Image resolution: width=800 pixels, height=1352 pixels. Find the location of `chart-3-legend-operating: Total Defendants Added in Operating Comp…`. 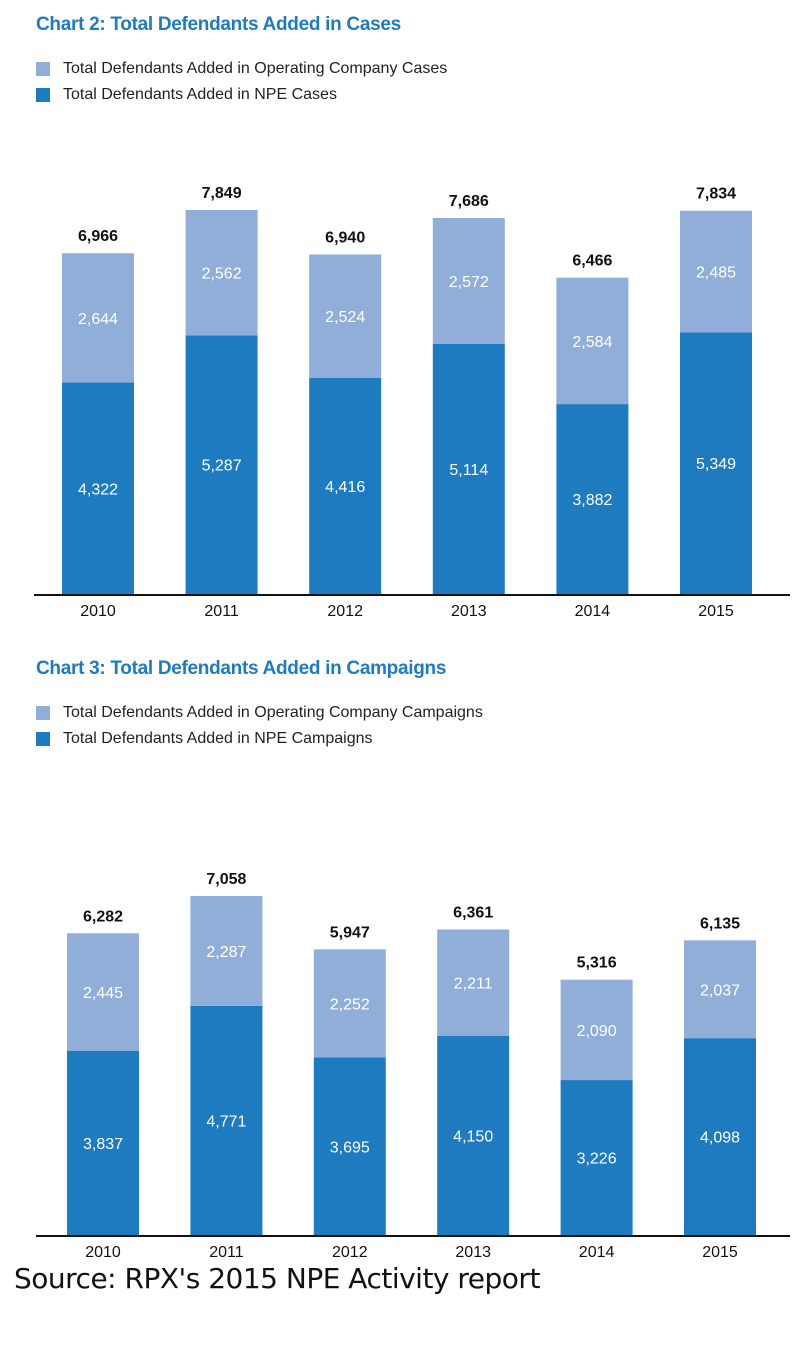

chart-3-legend-operating: Total Defendants Added in Operating Comp… is located at coordinates (259, 713).